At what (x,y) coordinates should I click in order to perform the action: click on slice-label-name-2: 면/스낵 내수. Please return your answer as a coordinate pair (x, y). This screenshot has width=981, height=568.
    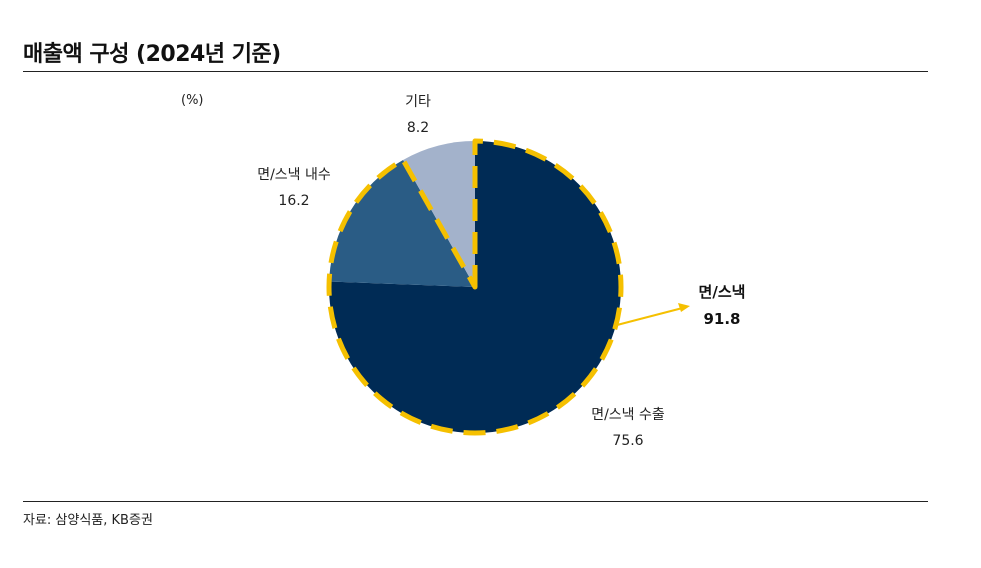
    Looking at the image, I should click on (294, 175).